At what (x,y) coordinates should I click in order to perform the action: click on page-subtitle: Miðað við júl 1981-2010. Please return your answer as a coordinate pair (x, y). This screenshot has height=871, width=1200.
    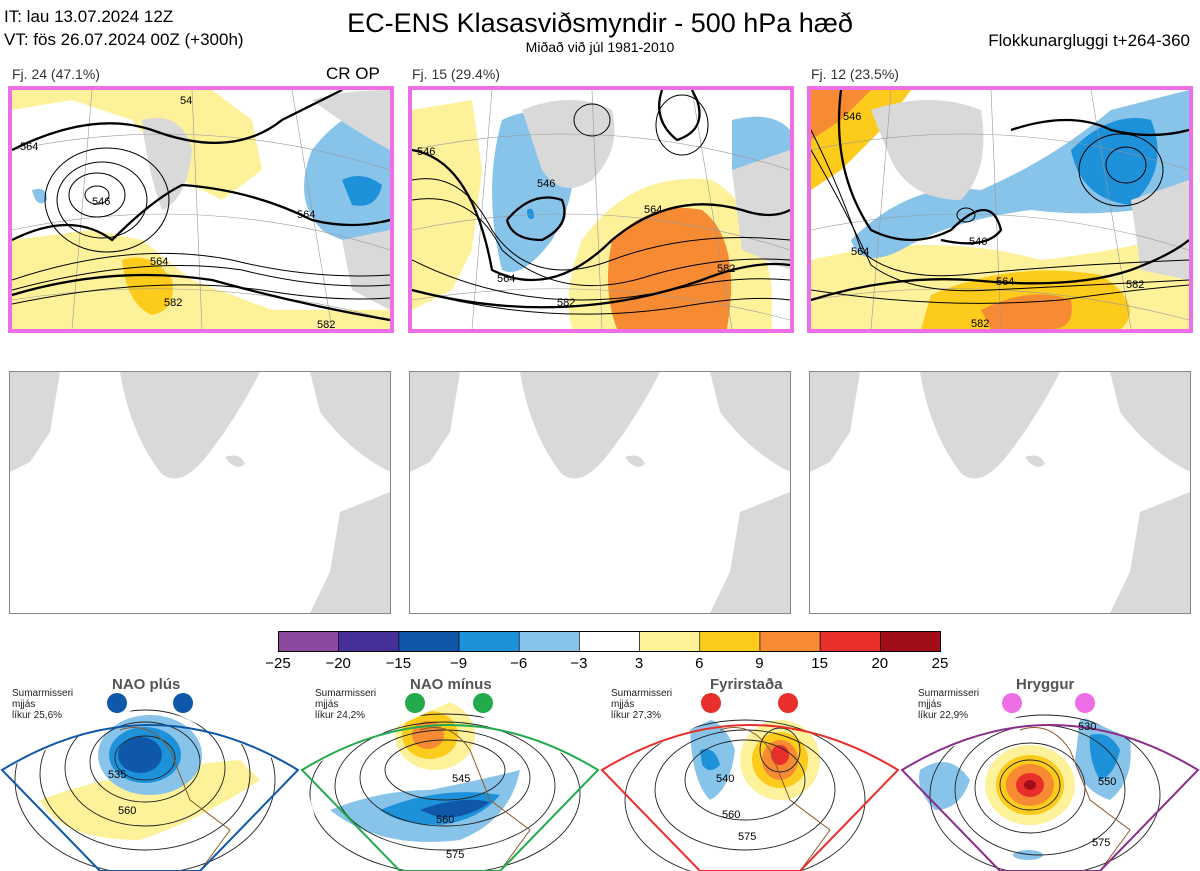
    Looking at the image, I should click on (600, 47).